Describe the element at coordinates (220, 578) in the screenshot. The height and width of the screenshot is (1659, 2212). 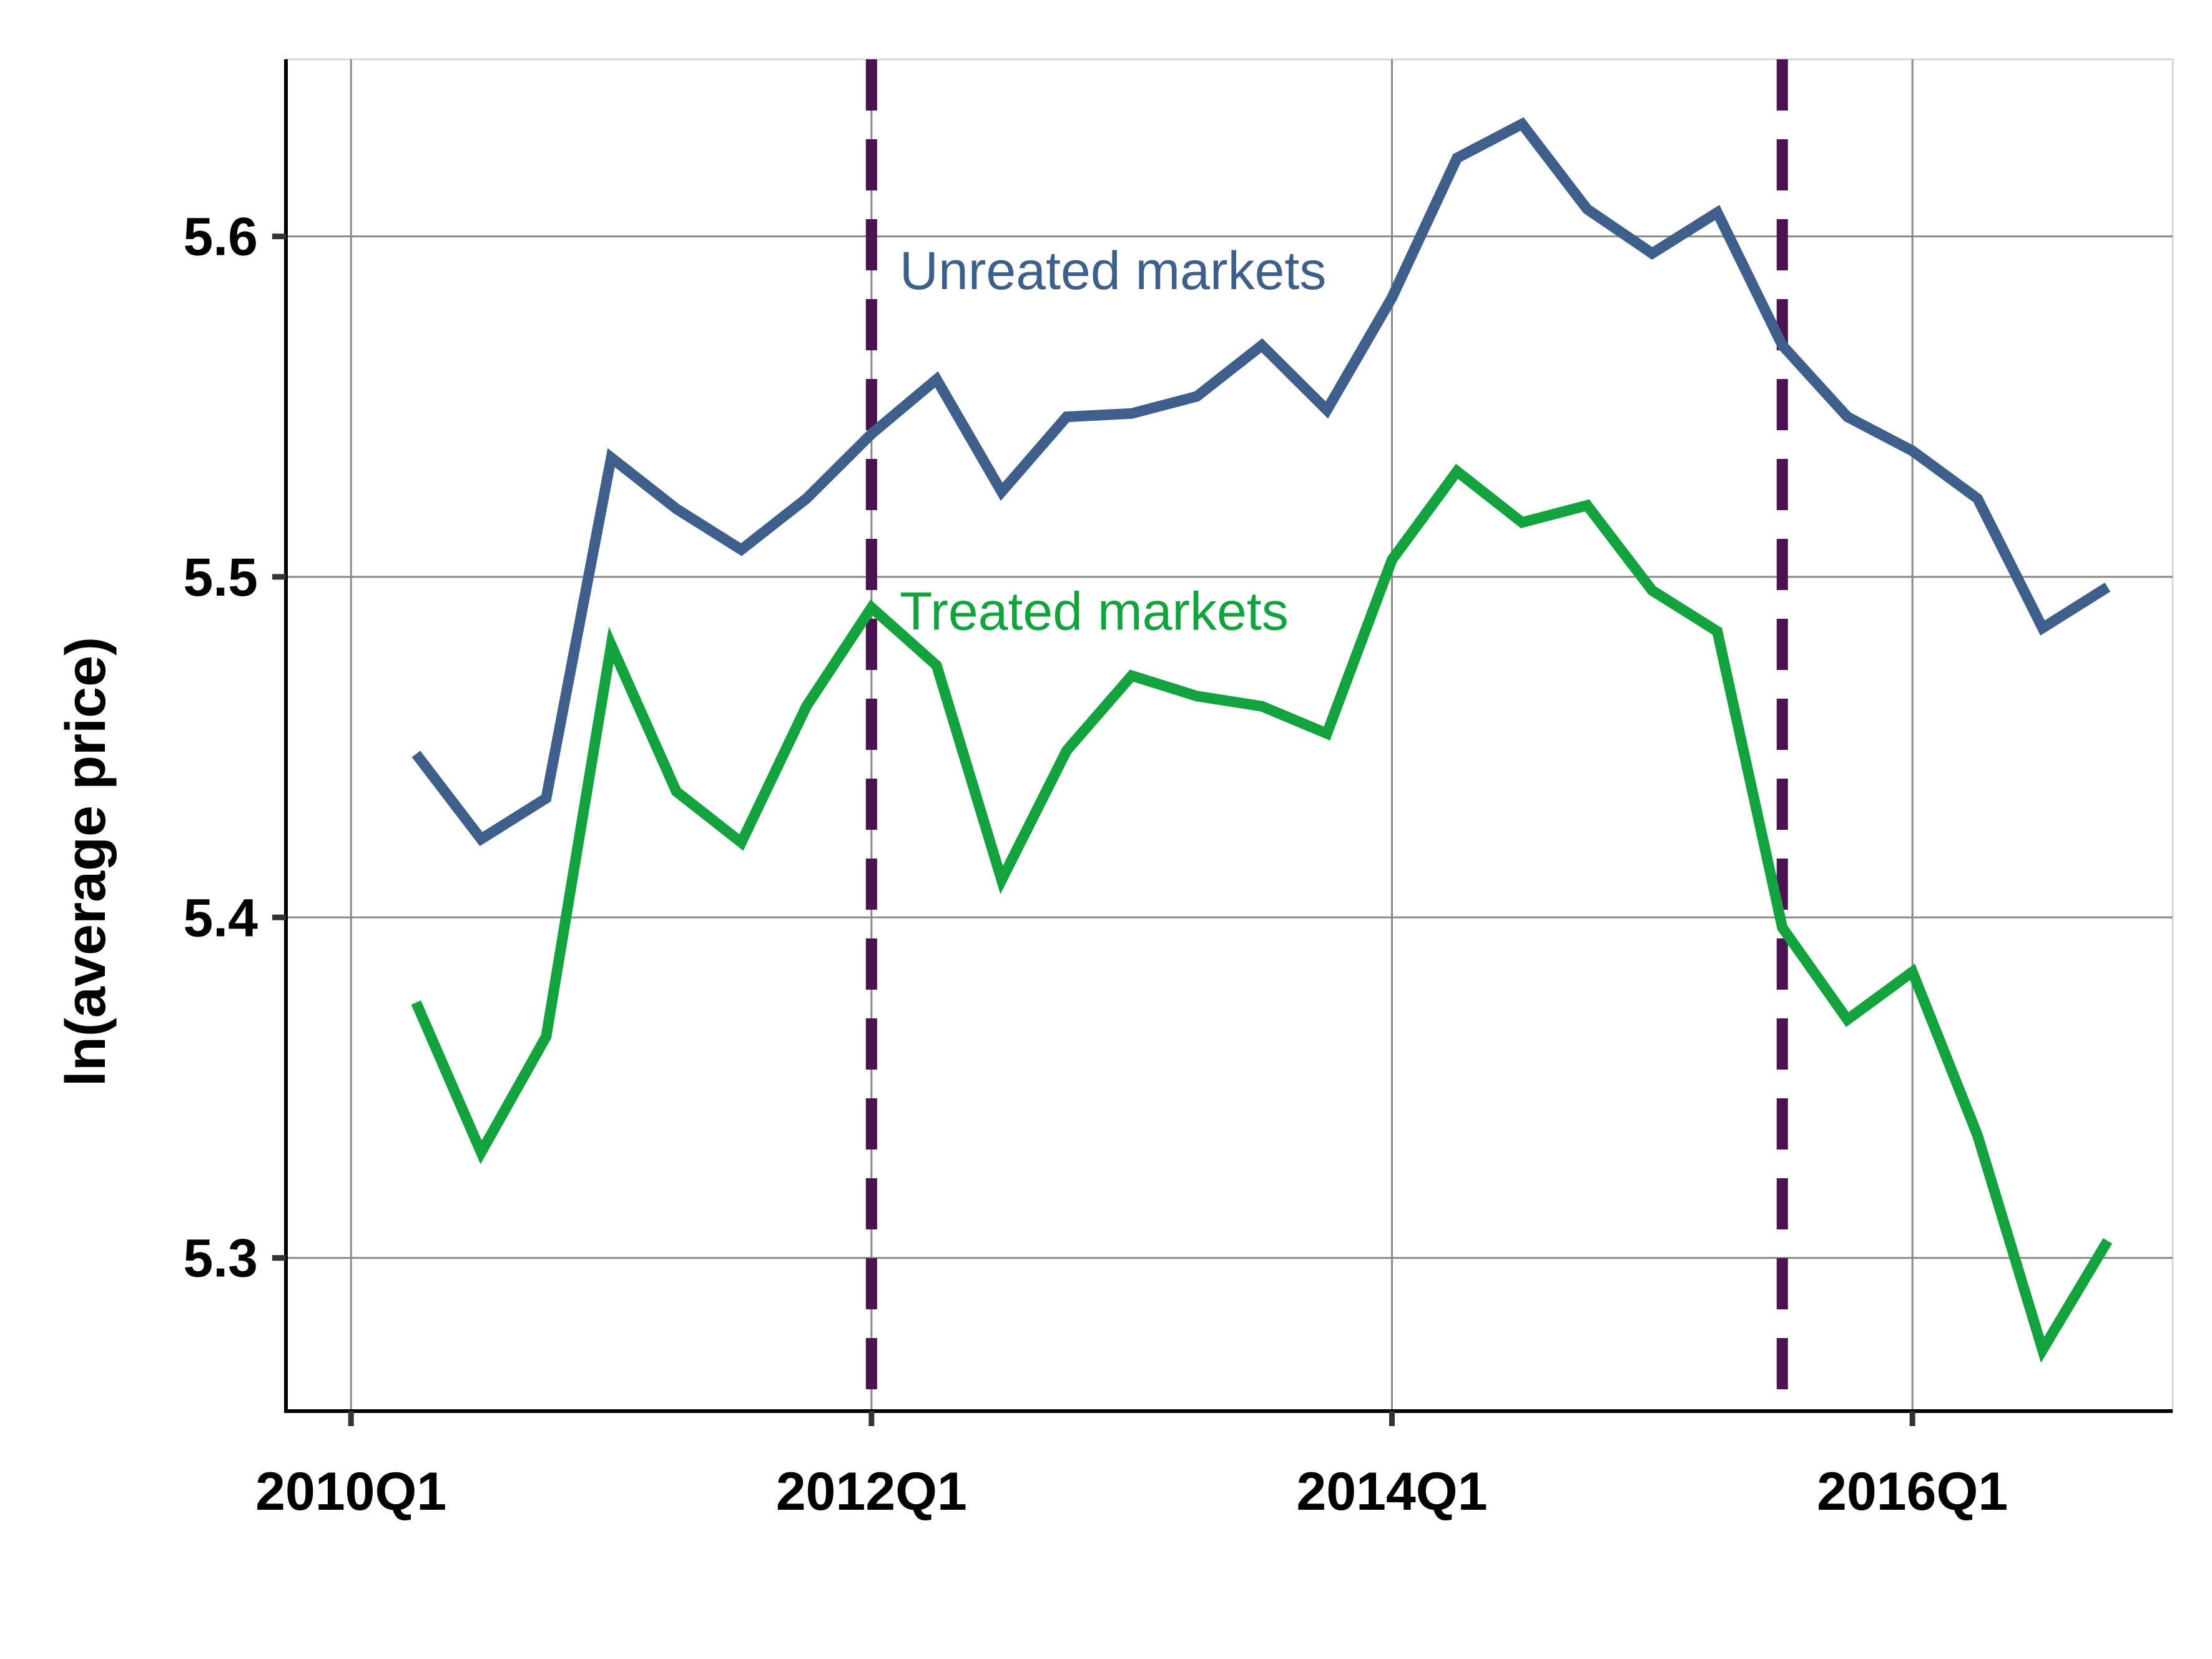
I see `y-tick-label: 5.5` at that location.